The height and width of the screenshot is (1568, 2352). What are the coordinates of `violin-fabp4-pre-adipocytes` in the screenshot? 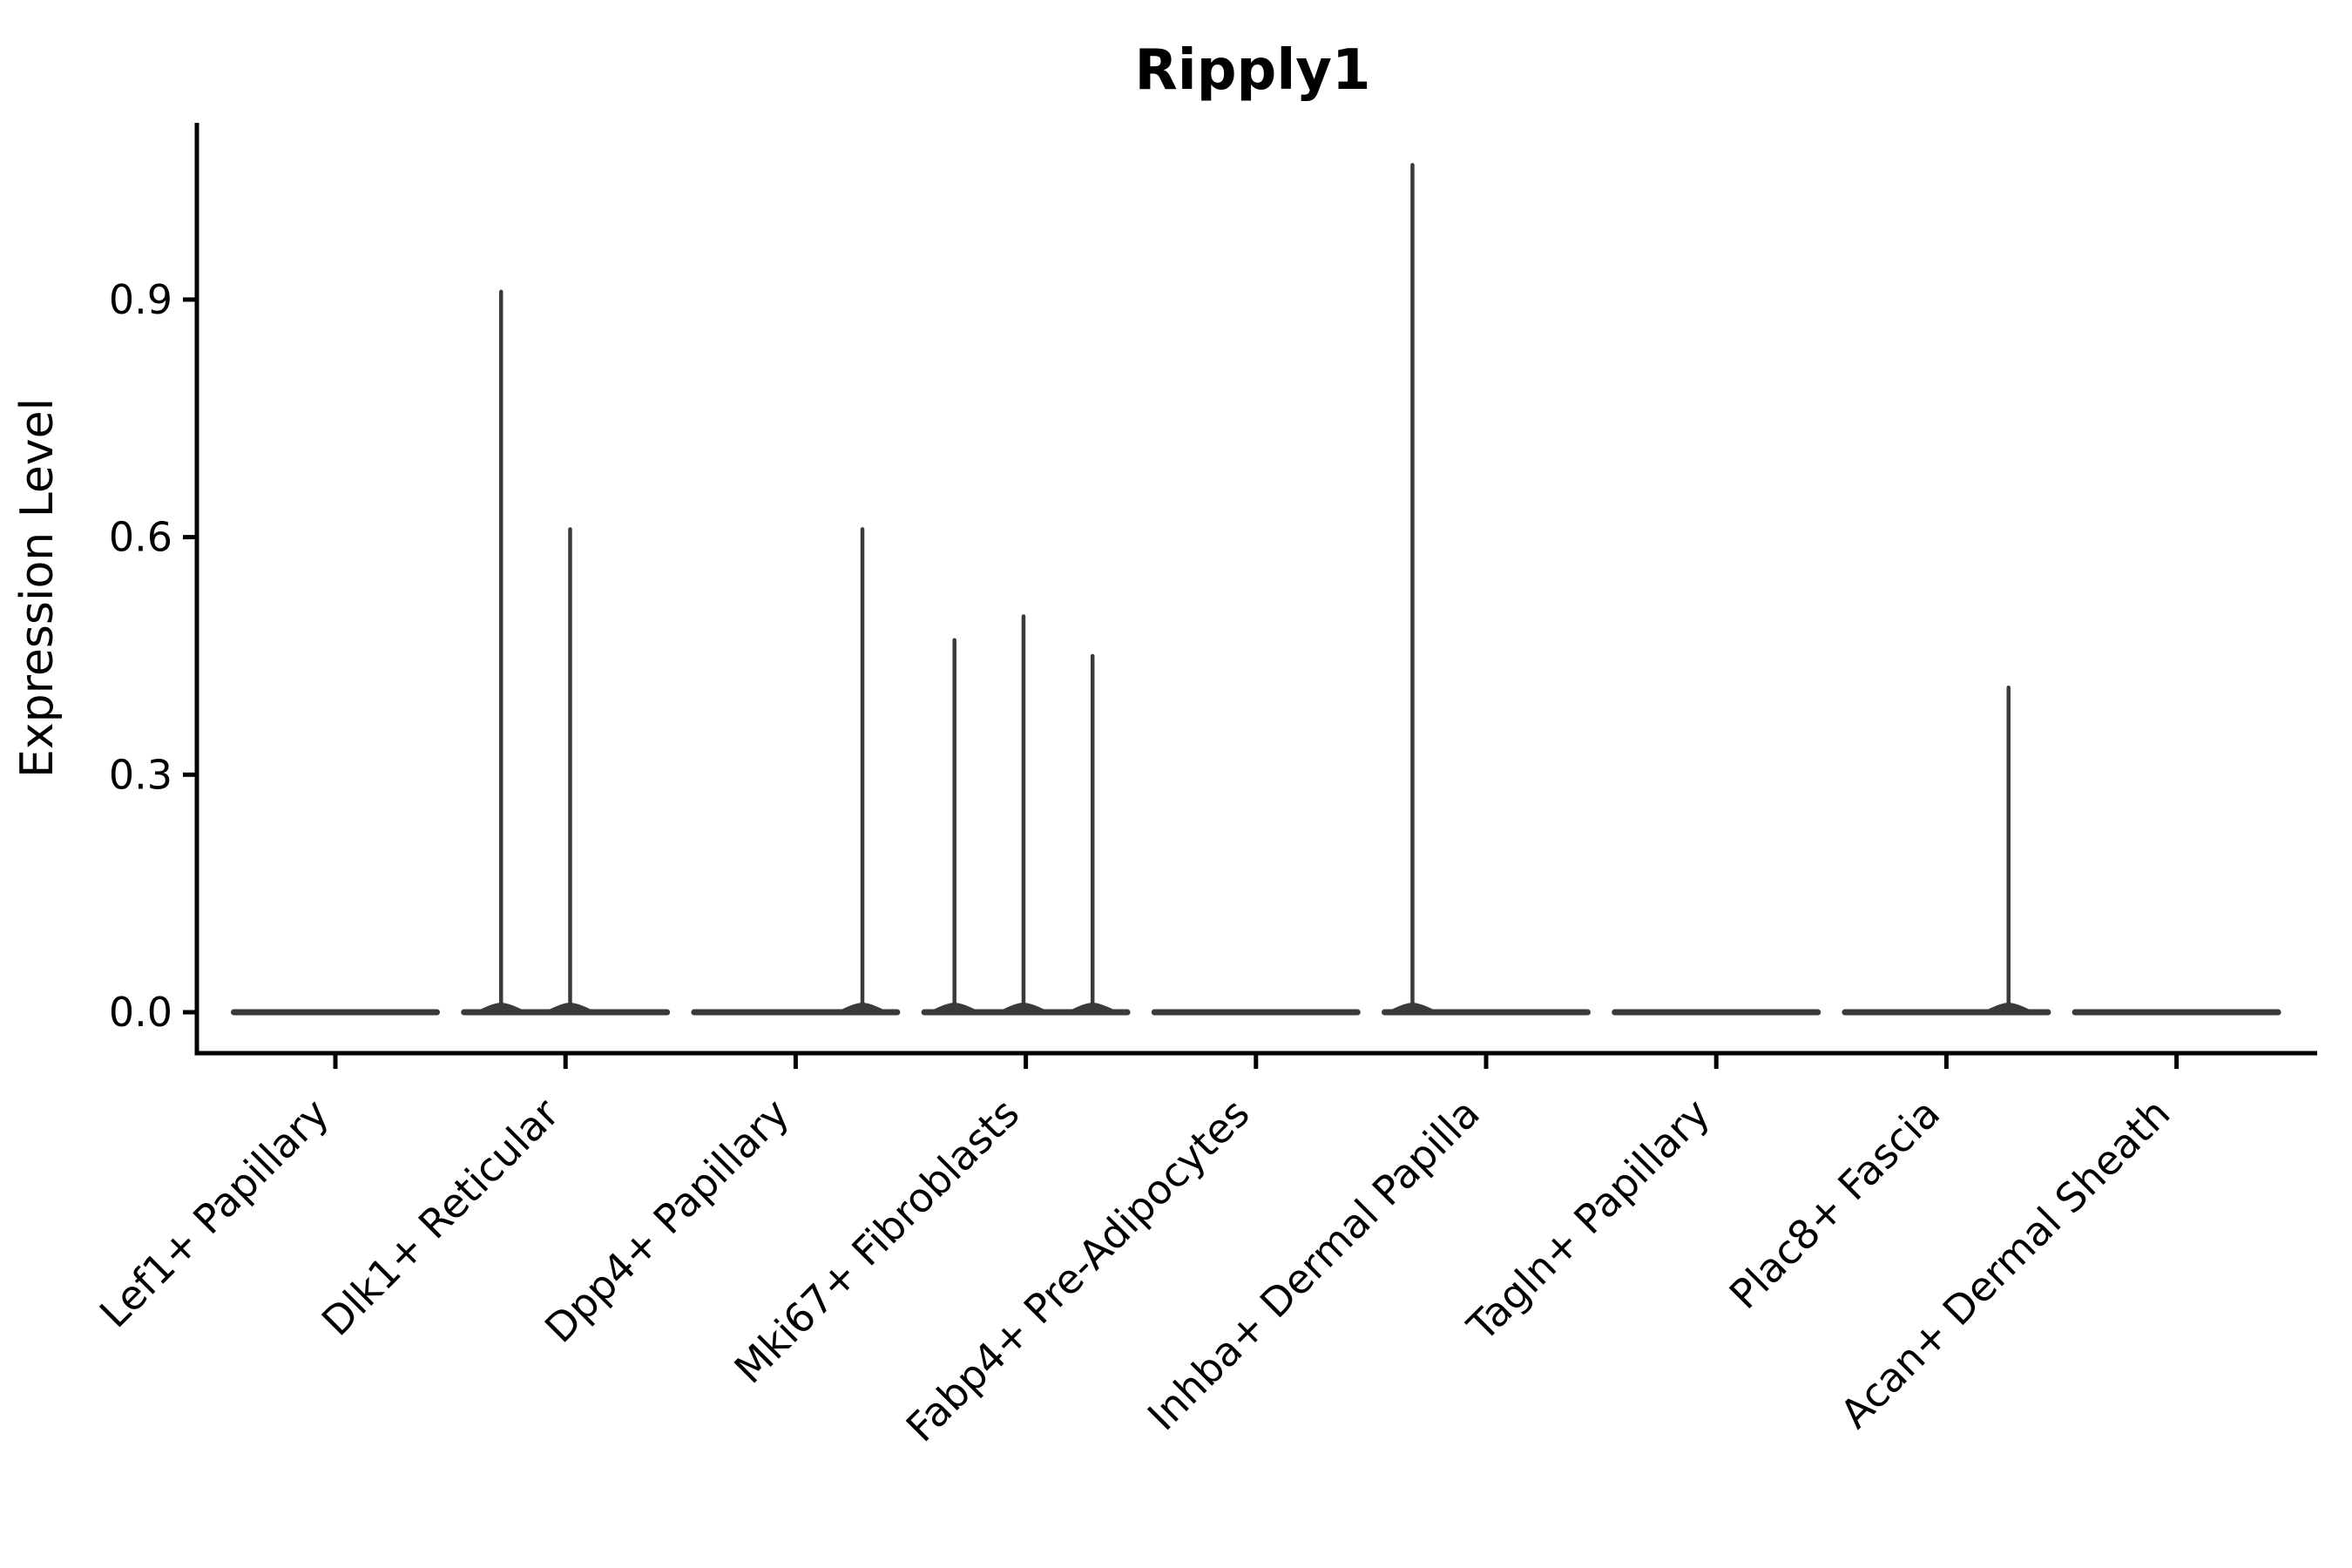 It's located at (1256, 1013).